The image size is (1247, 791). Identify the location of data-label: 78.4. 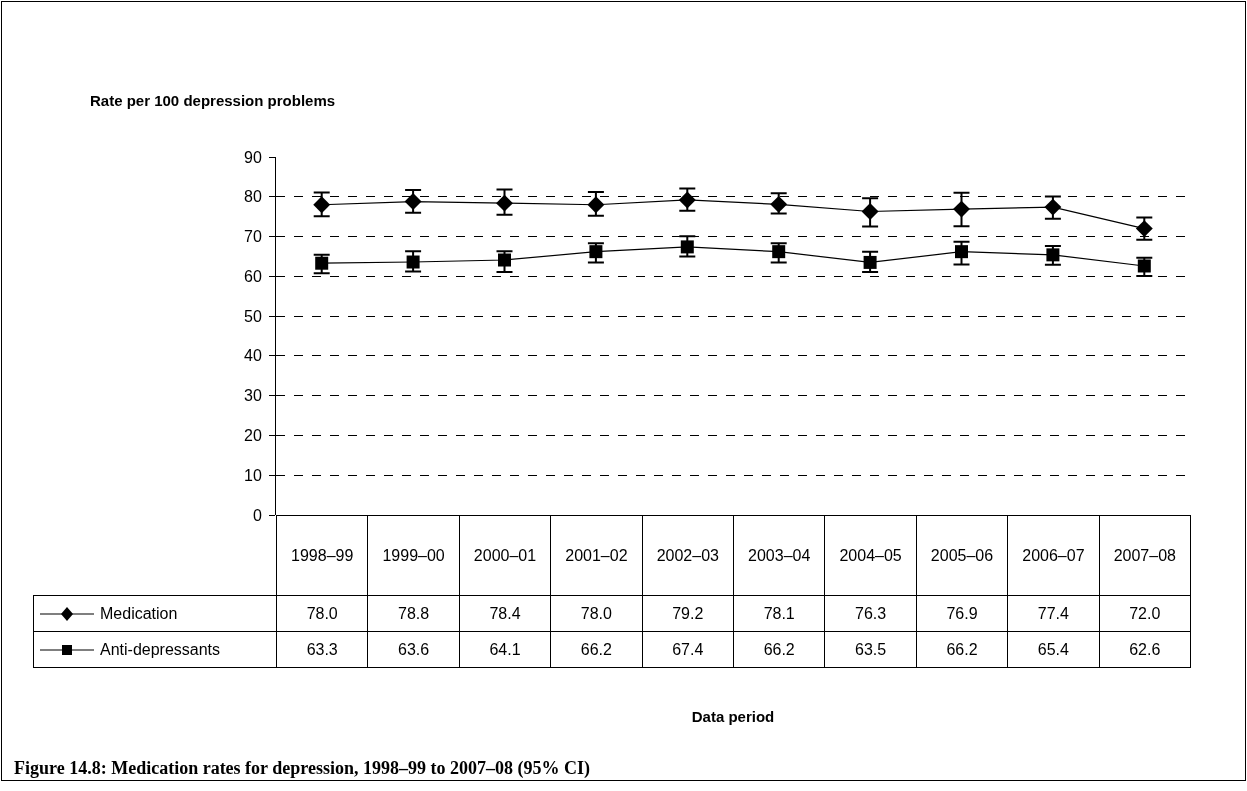
(505, 613).